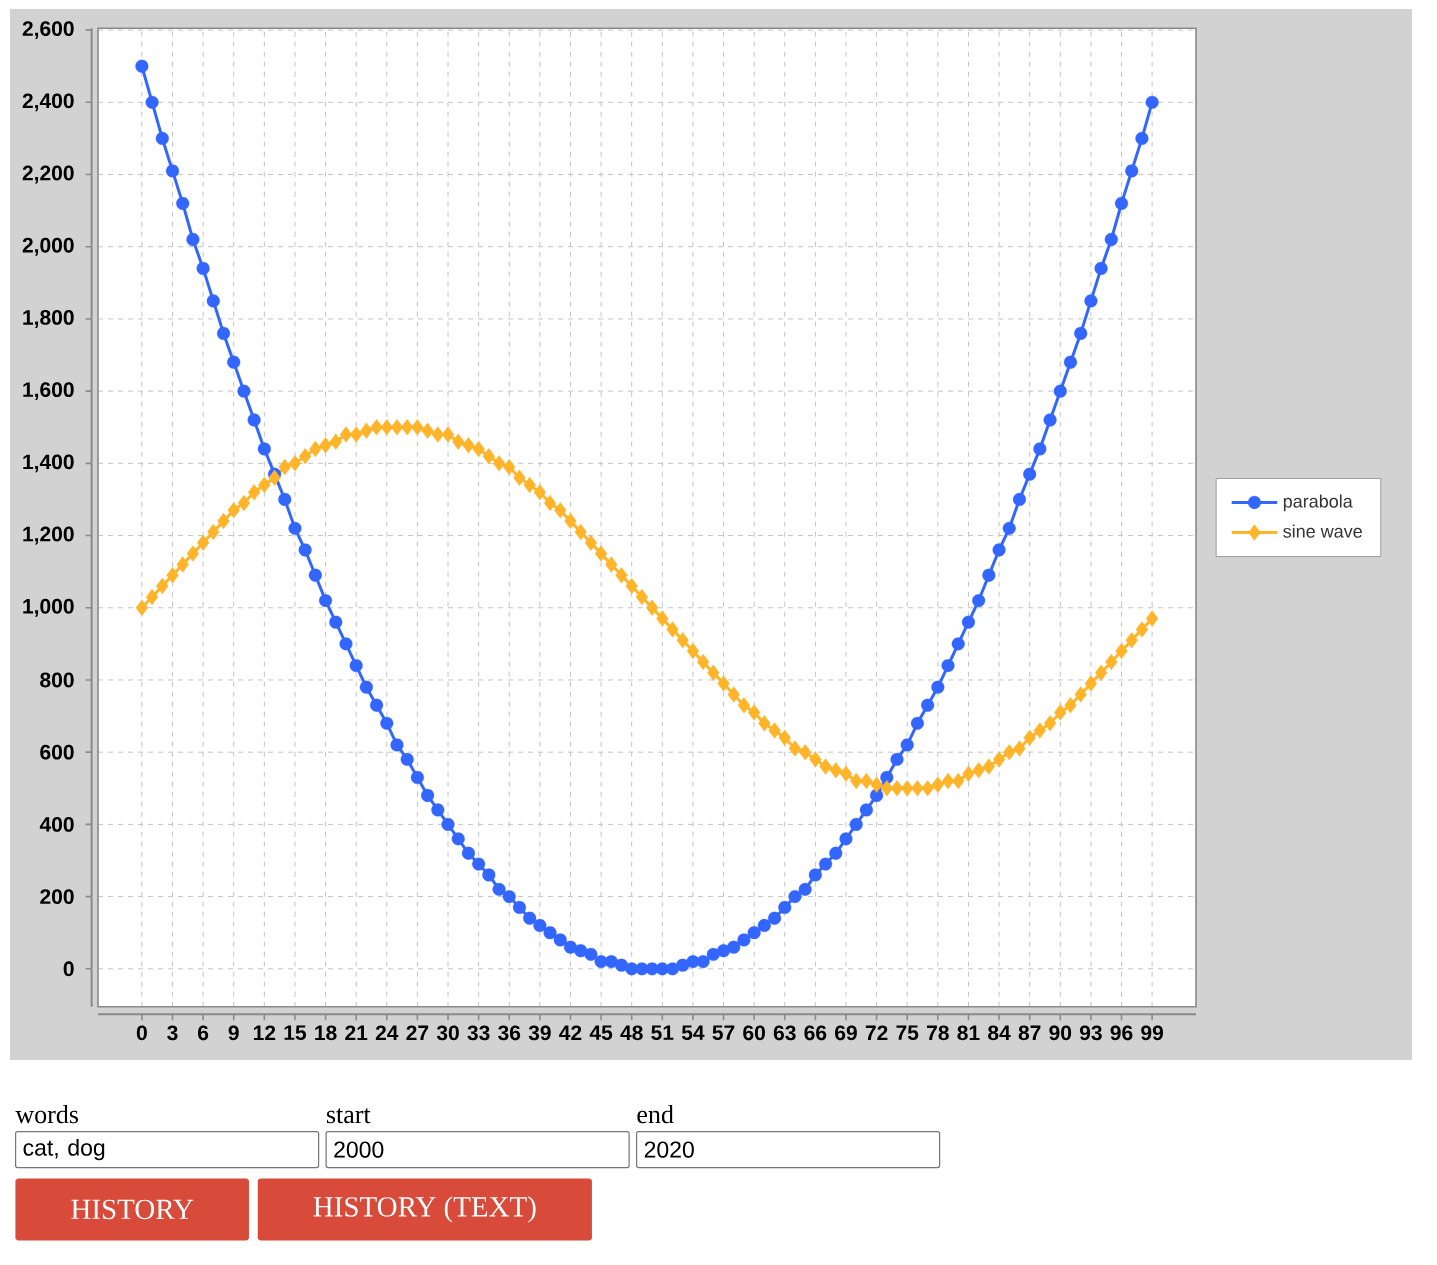  Describe the element at coordinates (815, 1033) in the screenshot. I see `x-tick-label: 66` at that location.